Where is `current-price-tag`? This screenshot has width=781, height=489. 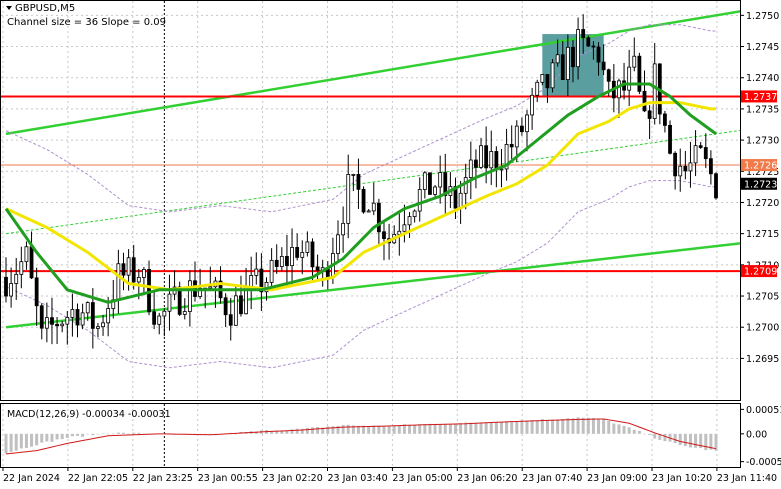
current-price-tag is located at coordinates (759, 183).